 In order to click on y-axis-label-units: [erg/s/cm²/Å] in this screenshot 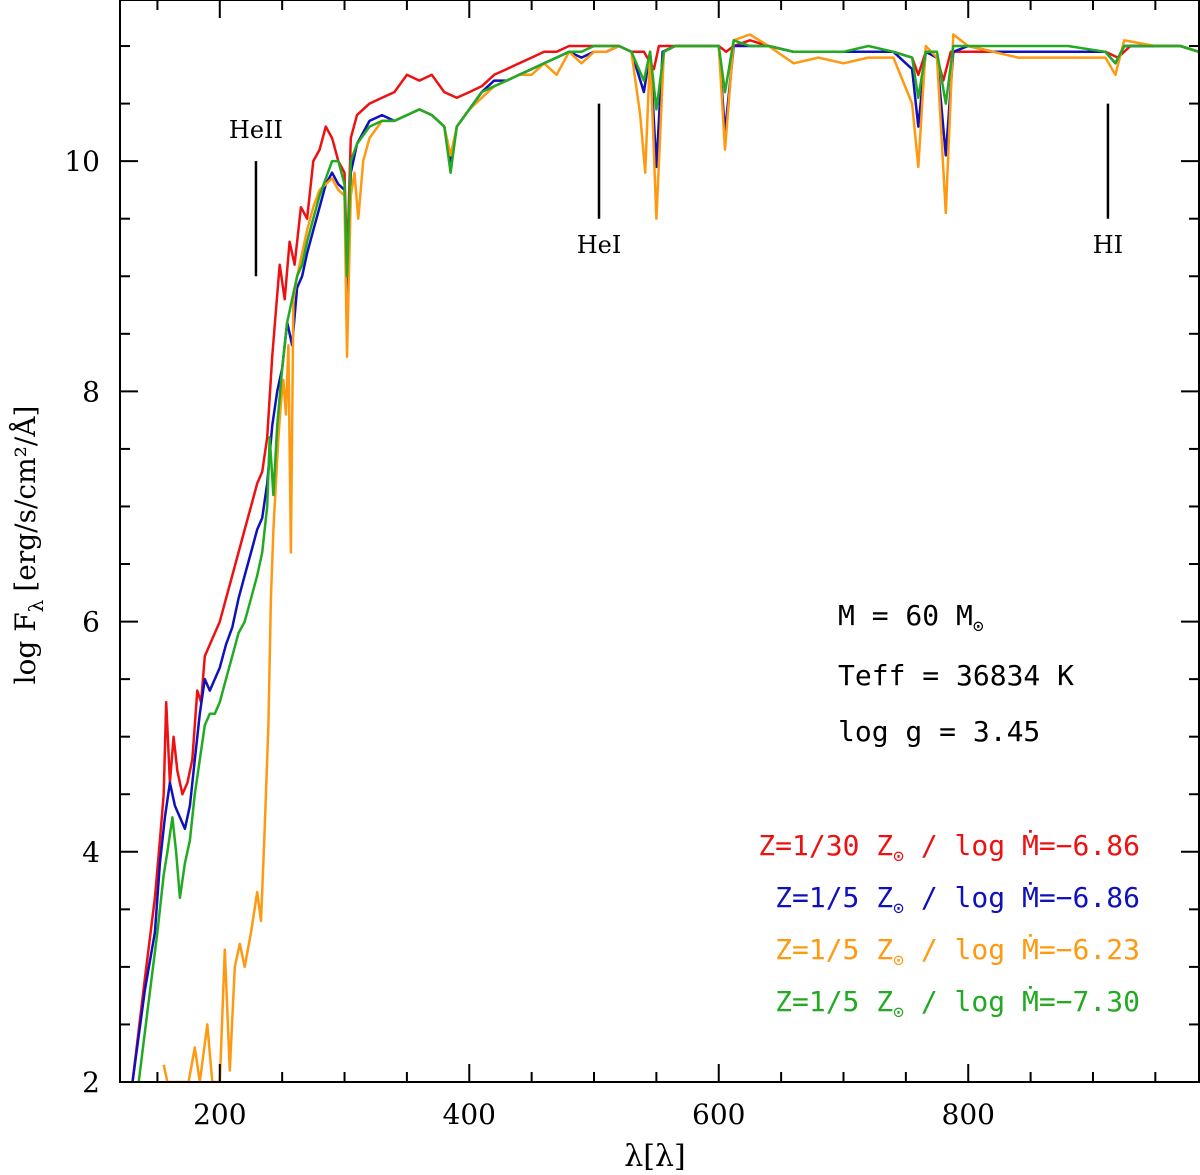, I will do `click(25, 499)`.